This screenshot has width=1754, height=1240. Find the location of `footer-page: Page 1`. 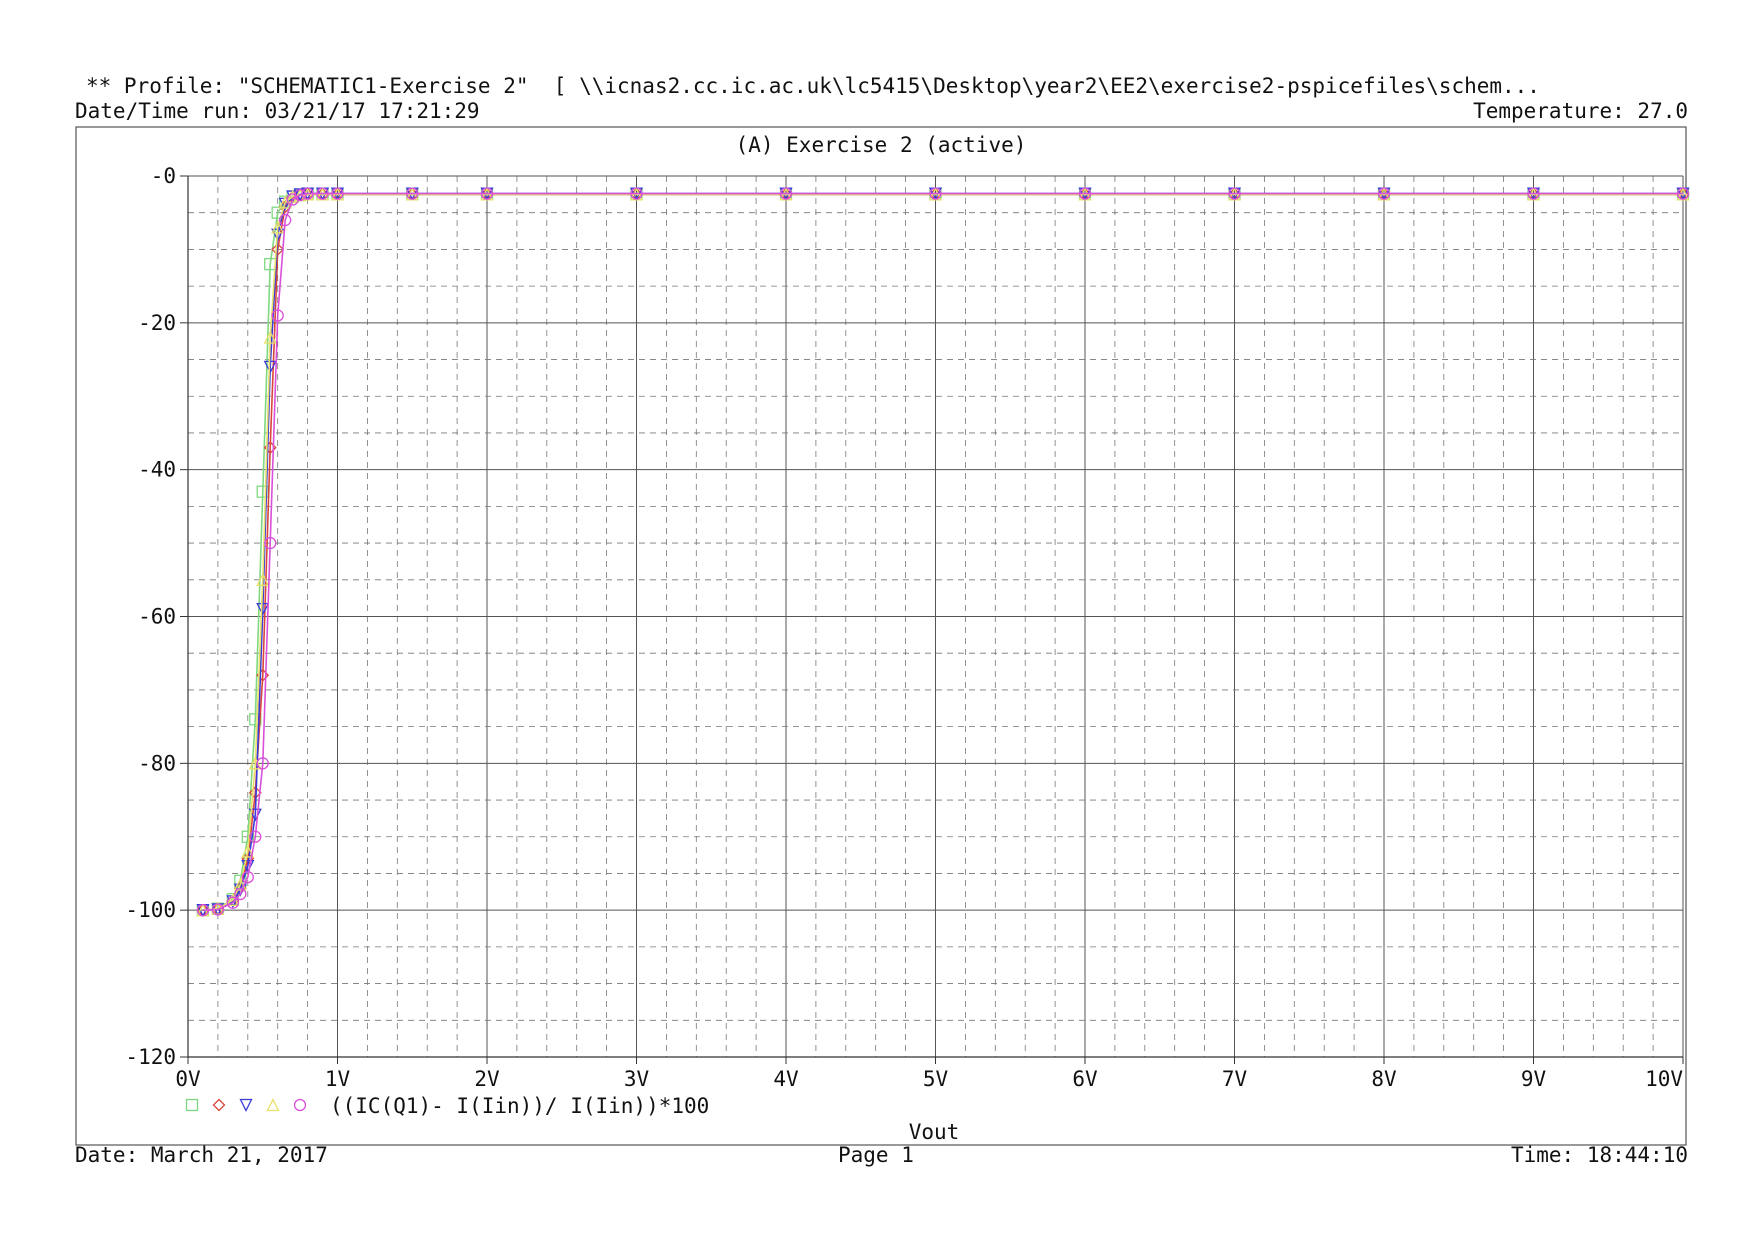

footer-page: Page 1 is located at coordinates (876, 1155).